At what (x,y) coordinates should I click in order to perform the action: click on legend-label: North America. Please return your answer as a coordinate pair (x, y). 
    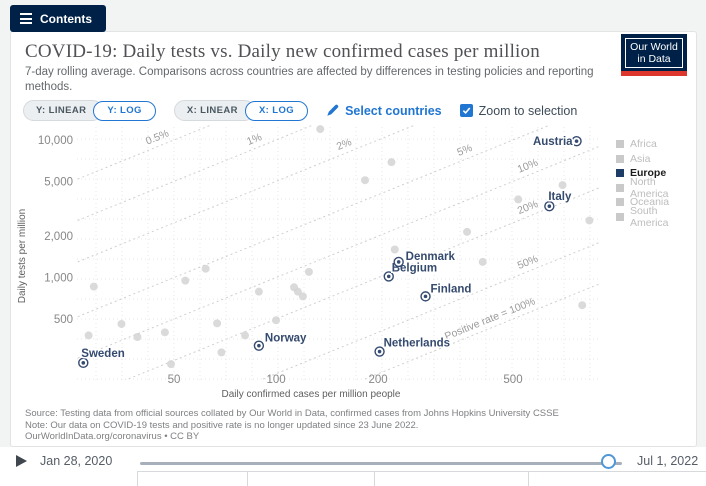
    Looking at the image, I should click on (649, 187).